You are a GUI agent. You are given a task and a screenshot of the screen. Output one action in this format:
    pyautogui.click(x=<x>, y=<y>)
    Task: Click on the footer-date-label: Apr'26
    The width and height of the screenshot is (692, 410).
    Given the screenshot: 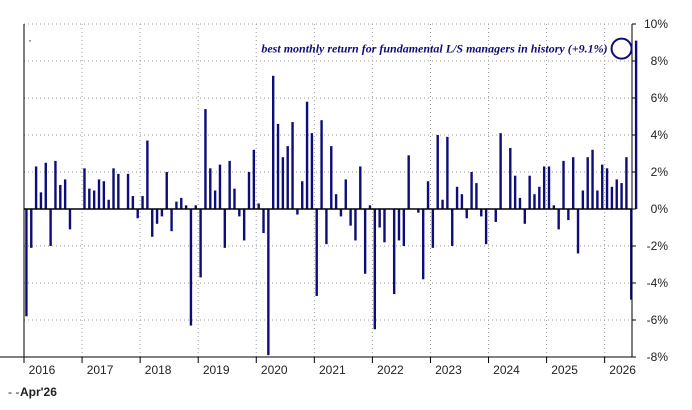 What is the action you would take?
    pyautogui.click(x=38, y=392)
    